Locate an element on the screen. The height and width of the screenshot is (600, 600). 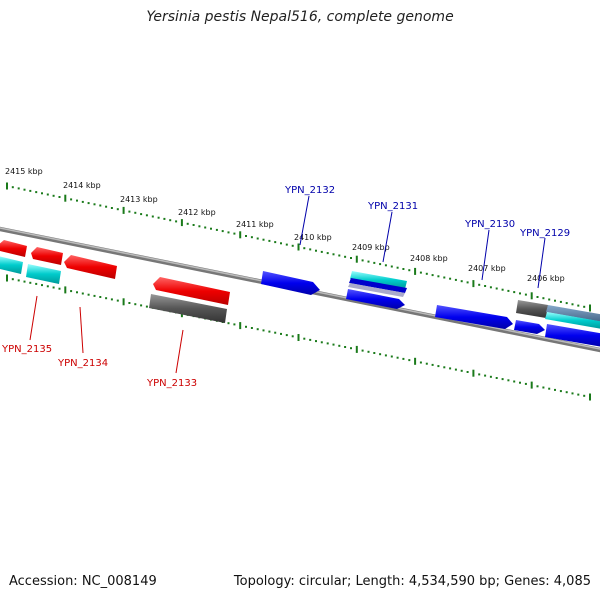
label-ypn-2134: YPN_2134 is located at coordinates (82, 363).